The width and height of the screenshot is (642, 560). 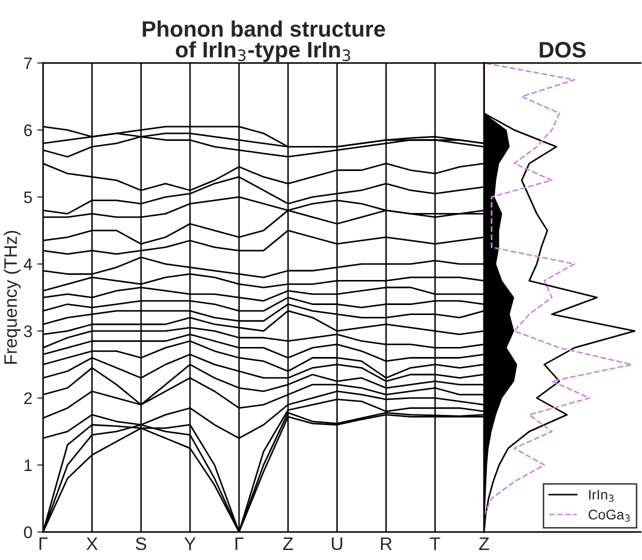 I want to click on y-tick-label: 4, so click(x=28, y=264).